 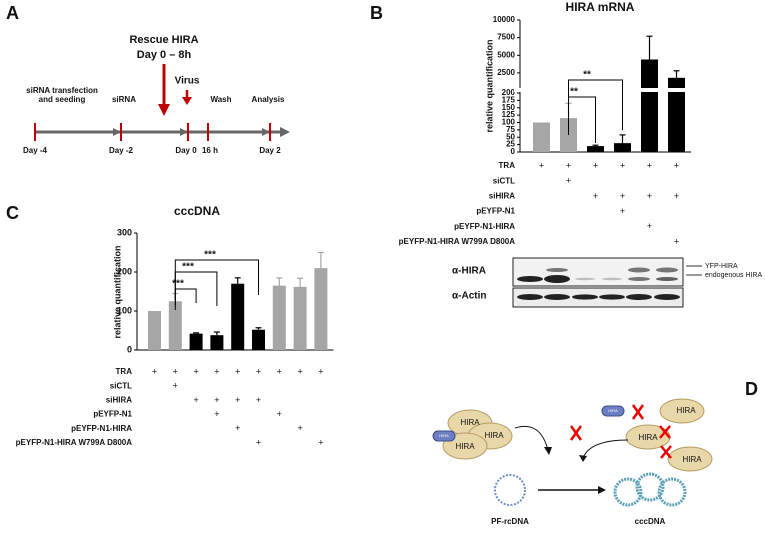 I want to click on y-tick-label: 10000, so click(x=504, y=19).